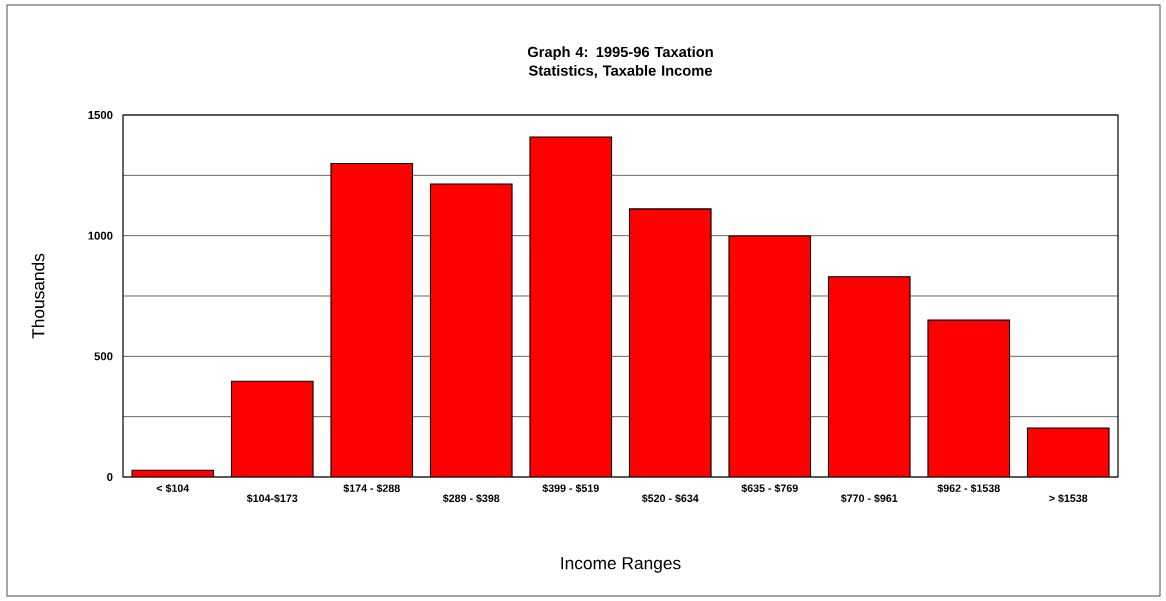  What do you see at coordinates (620, 62) in the screenshot?
I see `chart-title: Graph 4: 1995-96 Taxation Statistics, Taxable Income` at bounding box center [620, 62].